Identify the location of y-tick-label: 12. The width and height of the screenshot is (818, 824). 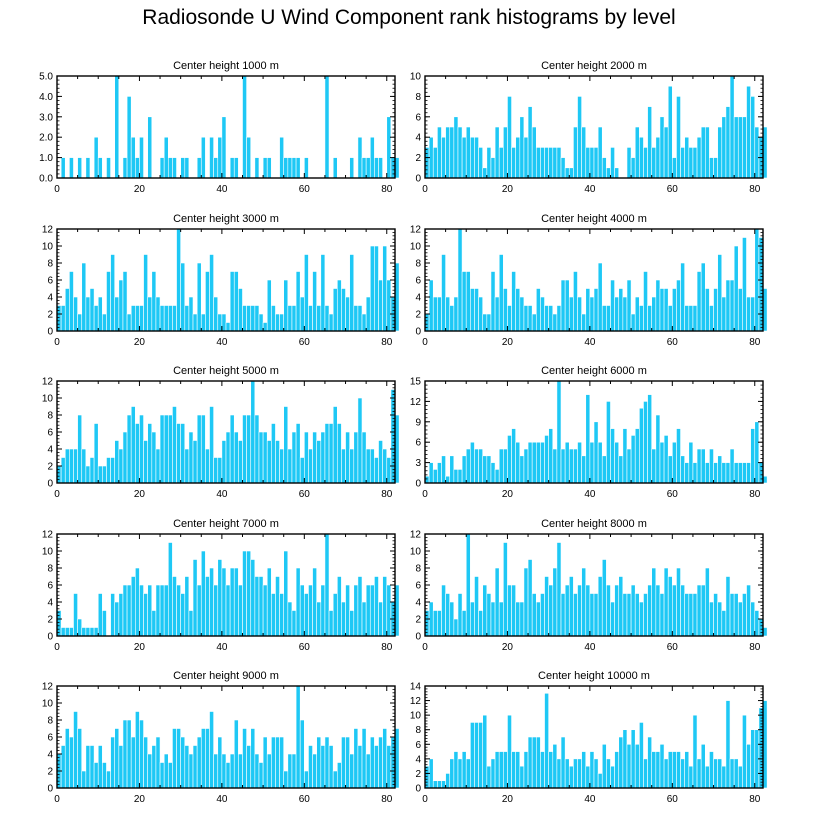
(48, 687).